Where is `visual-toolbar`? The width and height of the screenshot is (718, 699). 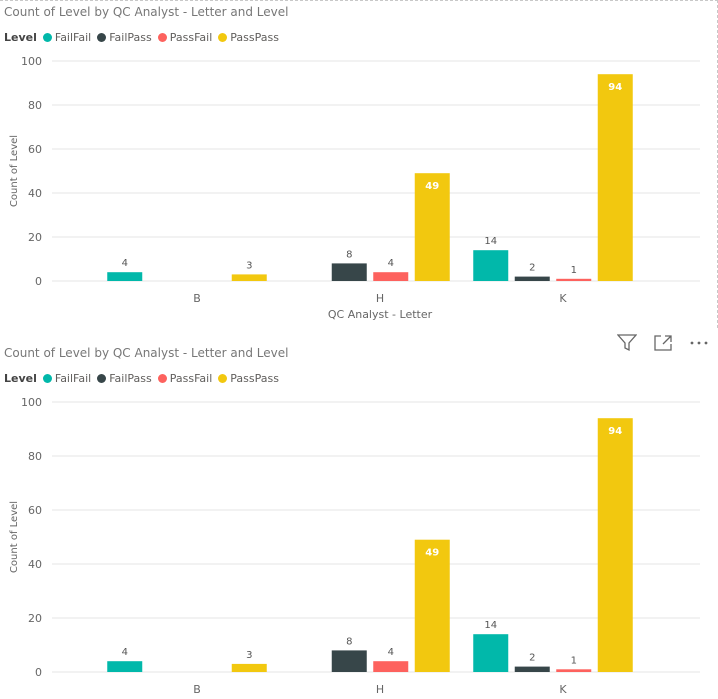
visual-toolbar is located at coordinates (663, 343).